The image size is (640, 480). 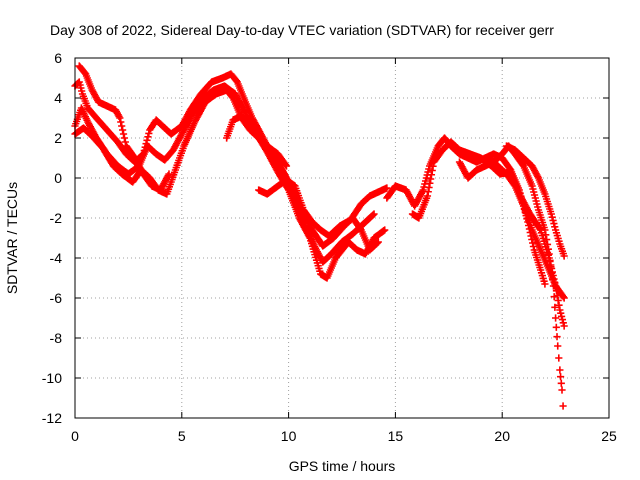 I want to click on y-tick-label: -8, so click(x=56, y=338).